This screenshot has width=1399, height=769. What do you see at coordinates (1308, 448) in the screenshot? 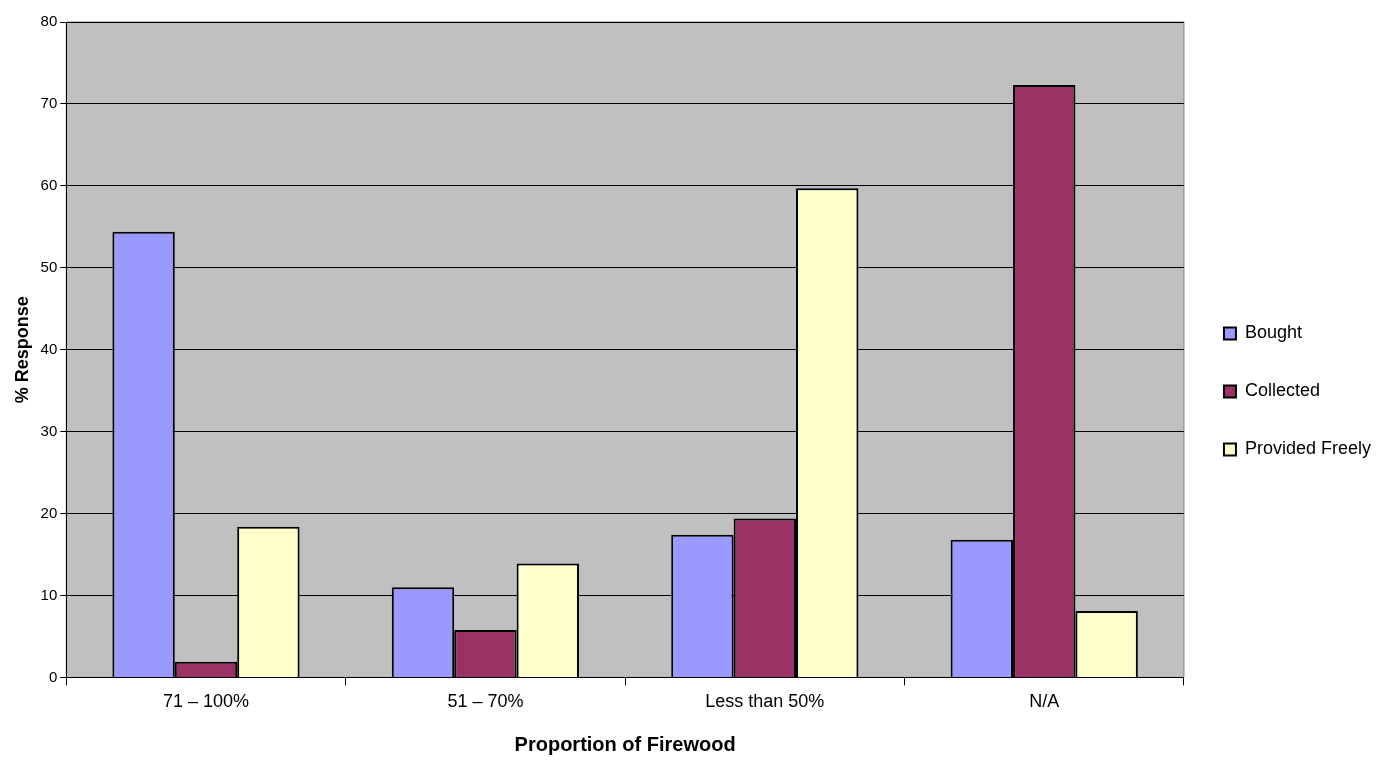
I see `legend-label: Provided Freely` at bounding box center [1308, 448].